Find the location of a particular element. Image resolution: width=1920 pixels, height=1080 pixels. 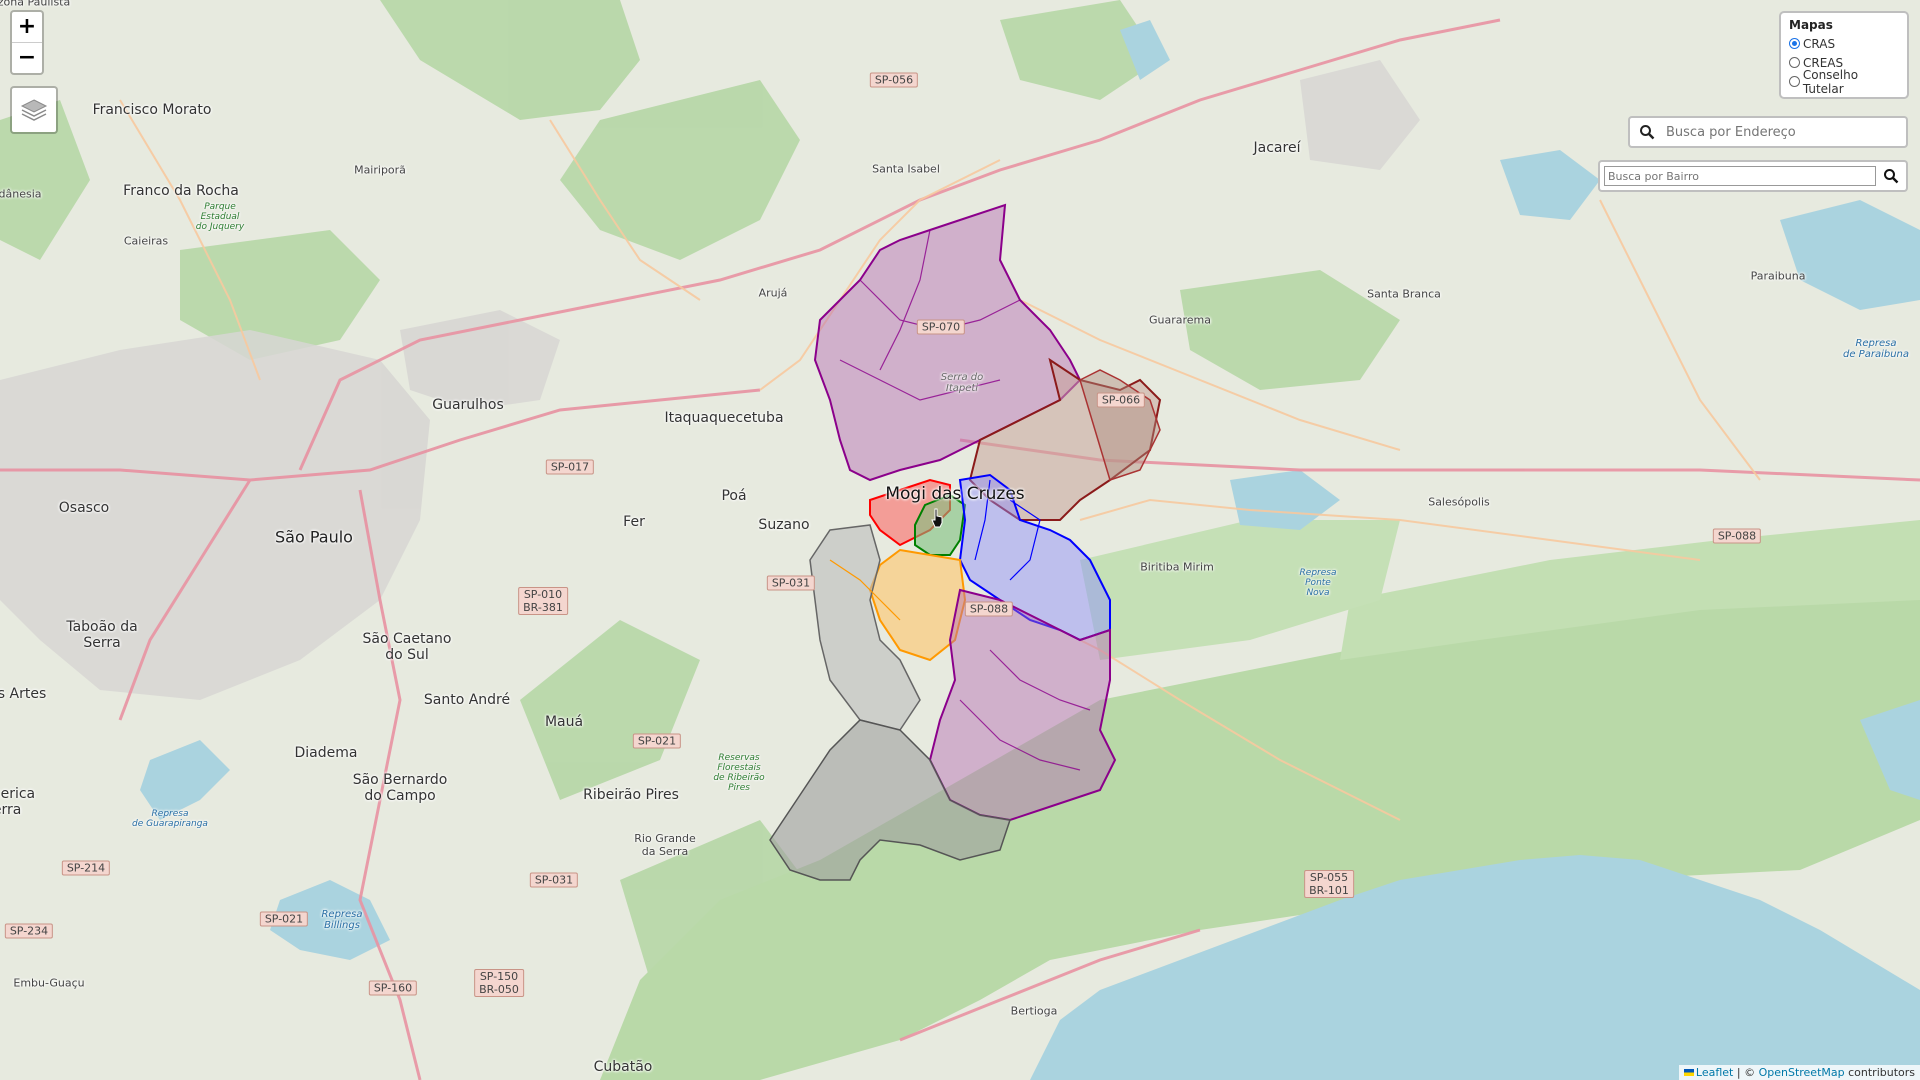

zoom-in-button: + is located at coordinates (27, 26).